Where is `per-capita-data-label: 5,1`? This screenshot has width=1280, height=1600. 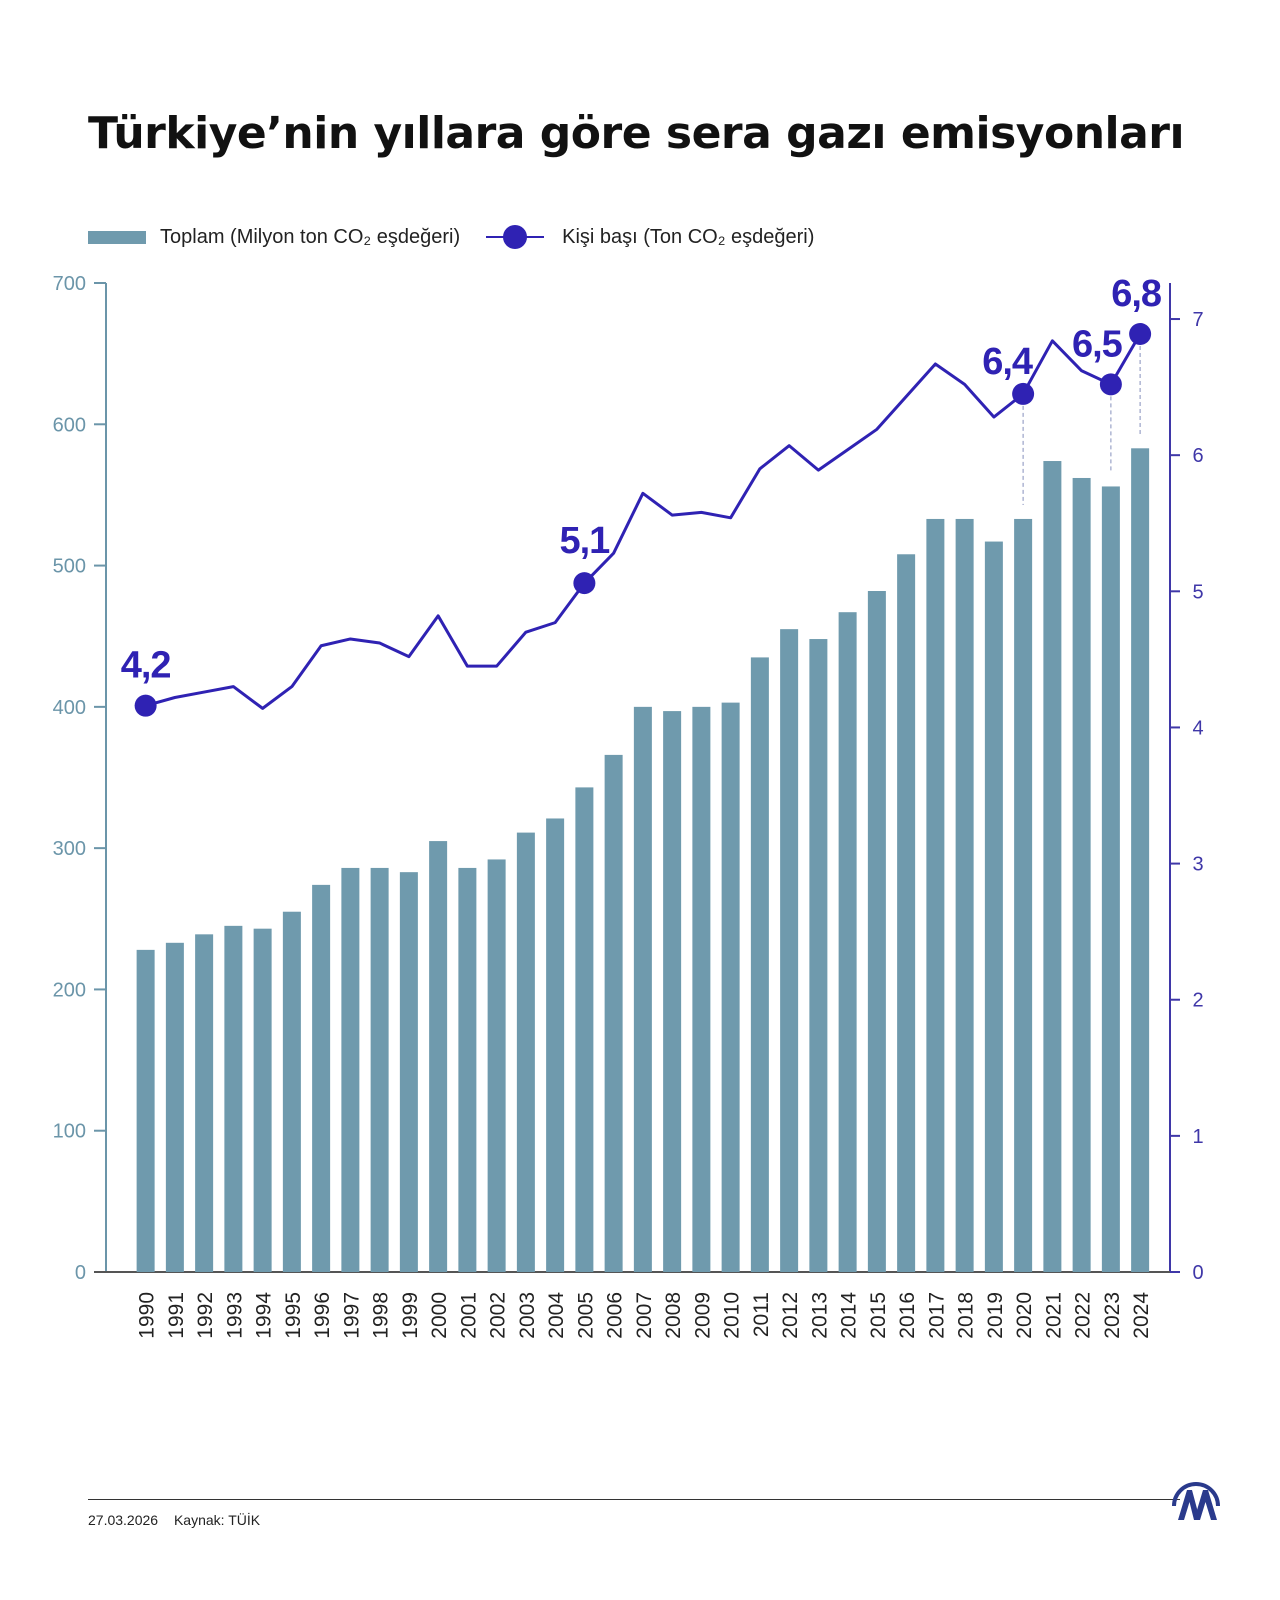
per-capita-data-label: 5,1 is located at coordinates (584, 541).